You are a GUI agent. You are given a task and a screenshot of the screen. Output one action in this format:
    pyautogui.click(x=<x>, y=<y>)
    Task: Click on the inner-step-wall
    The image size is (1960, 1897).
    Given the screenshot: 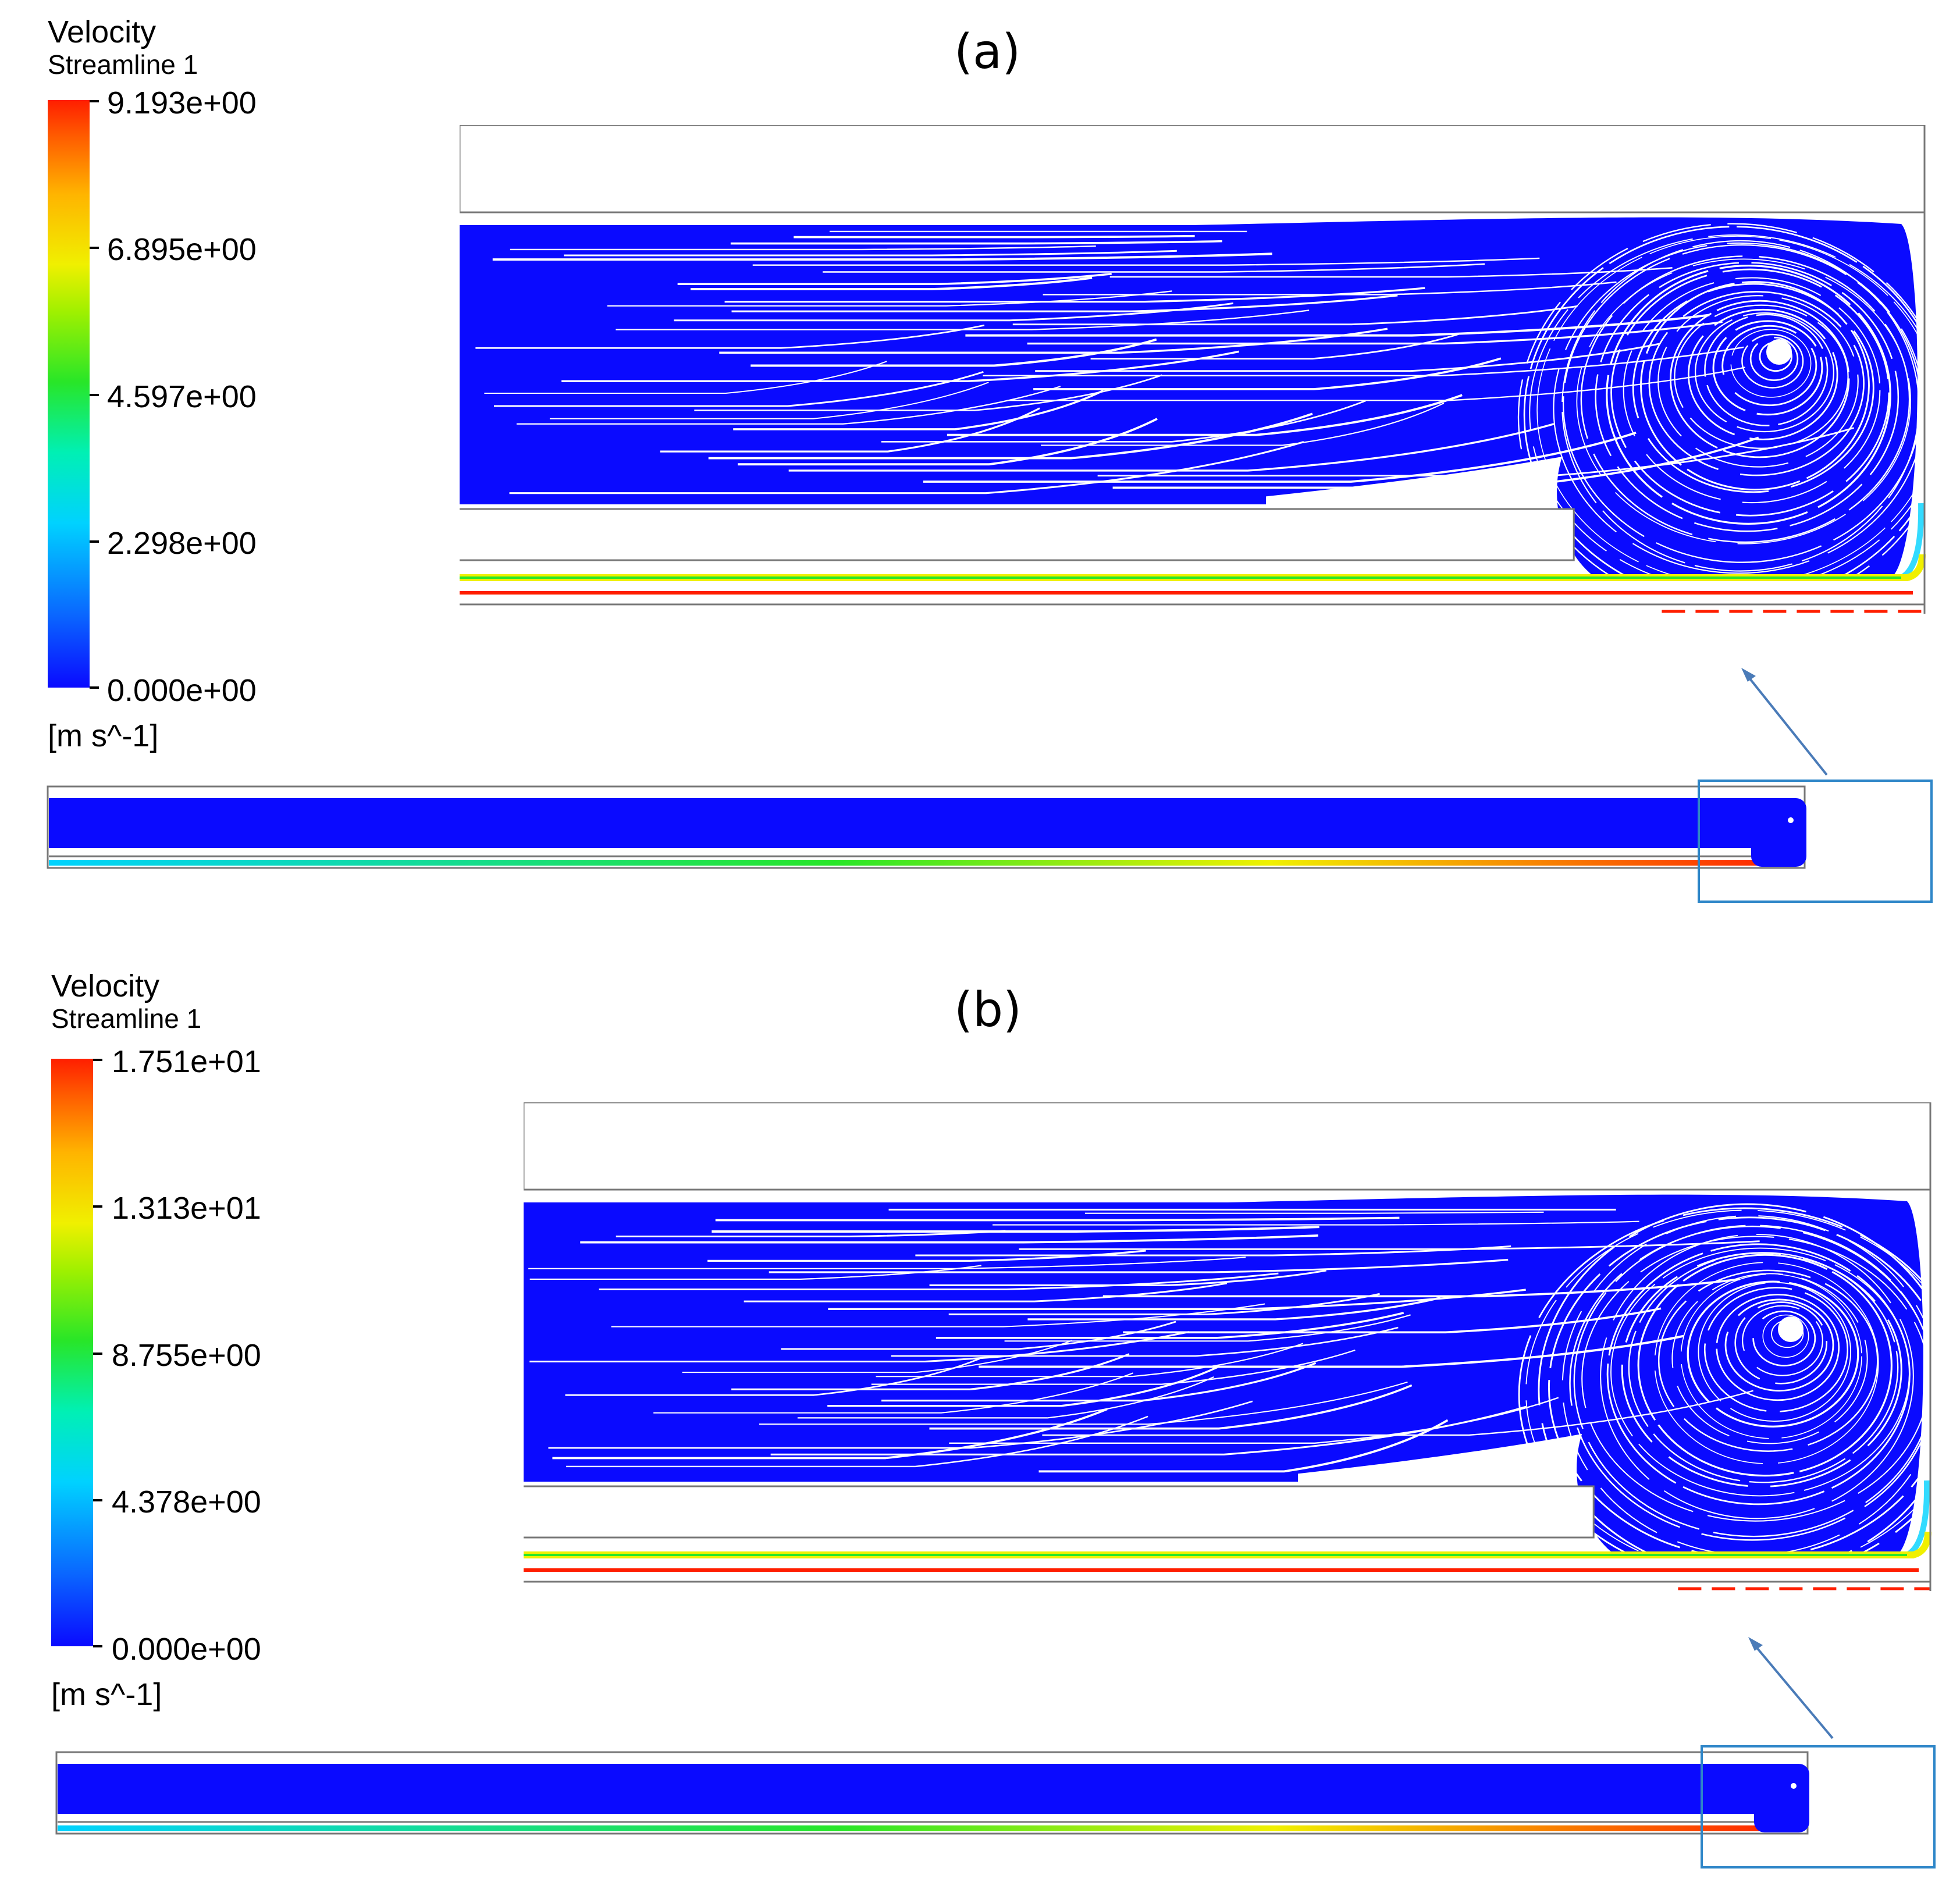 What is the action you would take?
    pyautogui.click(x=1059, y=1512)
    